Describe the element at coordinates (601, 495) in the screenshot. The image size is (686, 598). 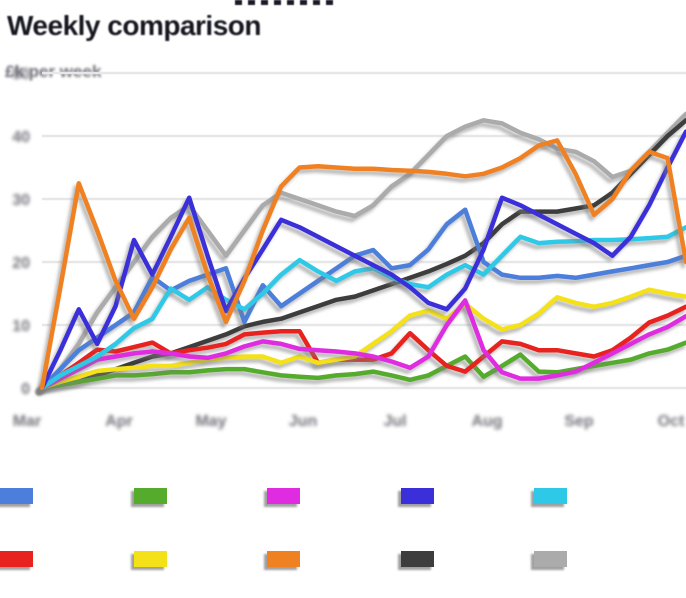
I see `legend-item-cyan` at that location.